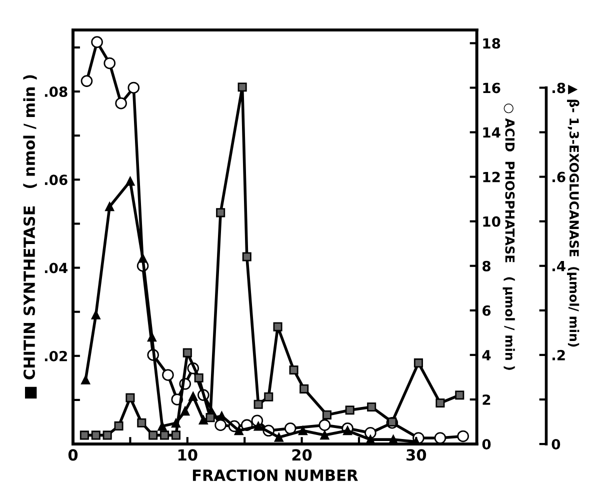 This screenshot has width=596, height=489. Describe the element at coordinates (559, 177) in the screenshot. I see `y3-tick-label: .6` at that location.